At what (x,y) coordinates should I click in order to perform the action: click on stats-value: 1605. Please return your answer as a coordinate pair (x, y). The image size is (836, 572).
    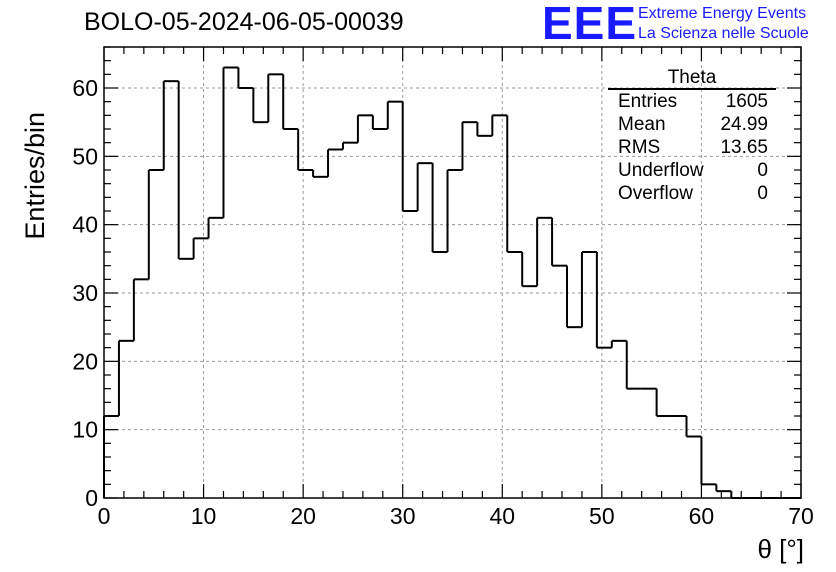
    Looking at the image, I should click on (746, 101).